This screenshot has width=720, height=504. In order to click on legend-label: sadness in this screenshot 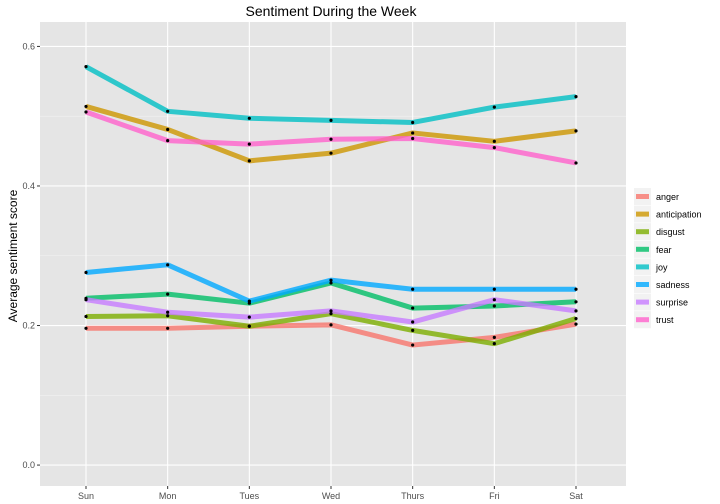, I will do `click(673, 285)`.